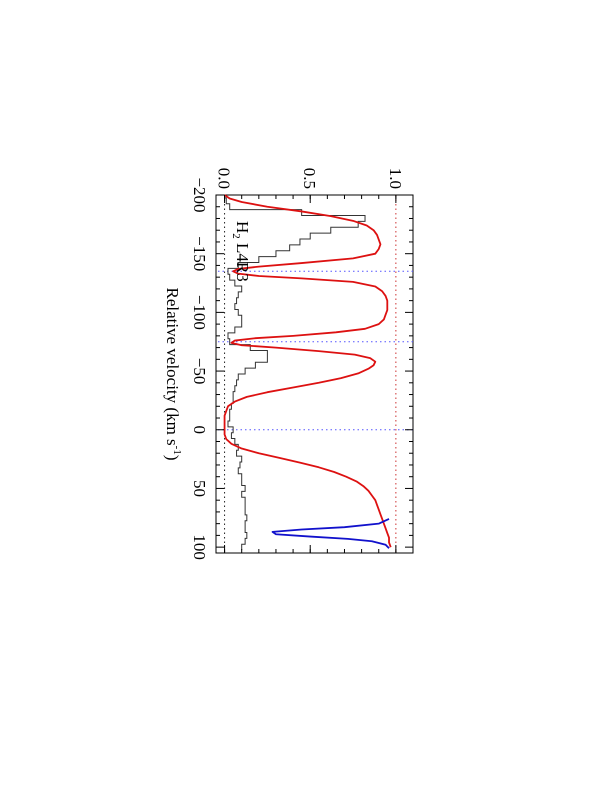 This screenshot has width=600, height=794. Describe the element at coordinates (199, 430) in the screenshot. I see `x-tick-label-4: 0` at that location.